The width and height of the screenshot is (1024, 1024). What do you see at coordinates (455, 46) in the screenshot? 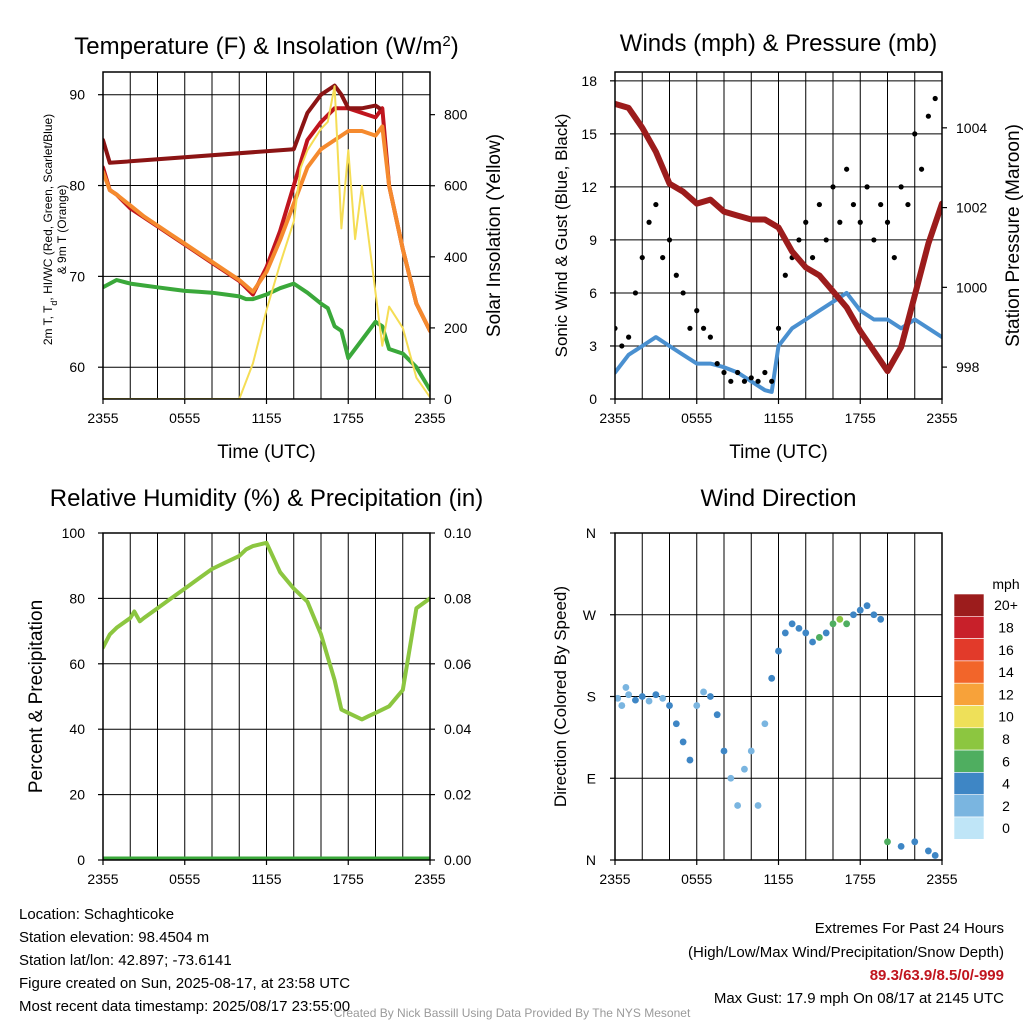
I see `title-close-paren: )` at bounding box center [455, 46].